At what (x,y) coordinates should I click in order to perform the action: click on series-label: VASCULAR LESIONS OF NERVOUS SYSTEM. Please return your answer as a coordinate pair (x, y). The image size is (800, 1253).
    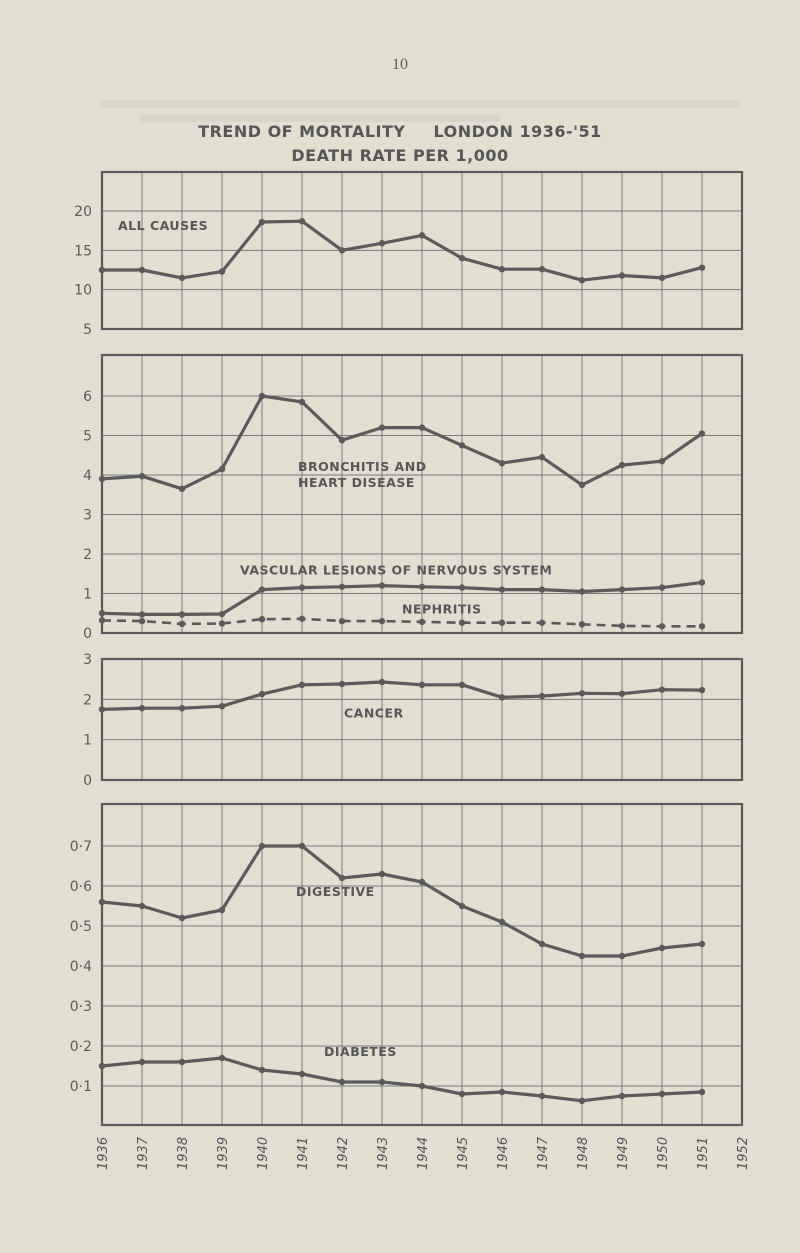
    Looking at the image, I should click on (396, 570).